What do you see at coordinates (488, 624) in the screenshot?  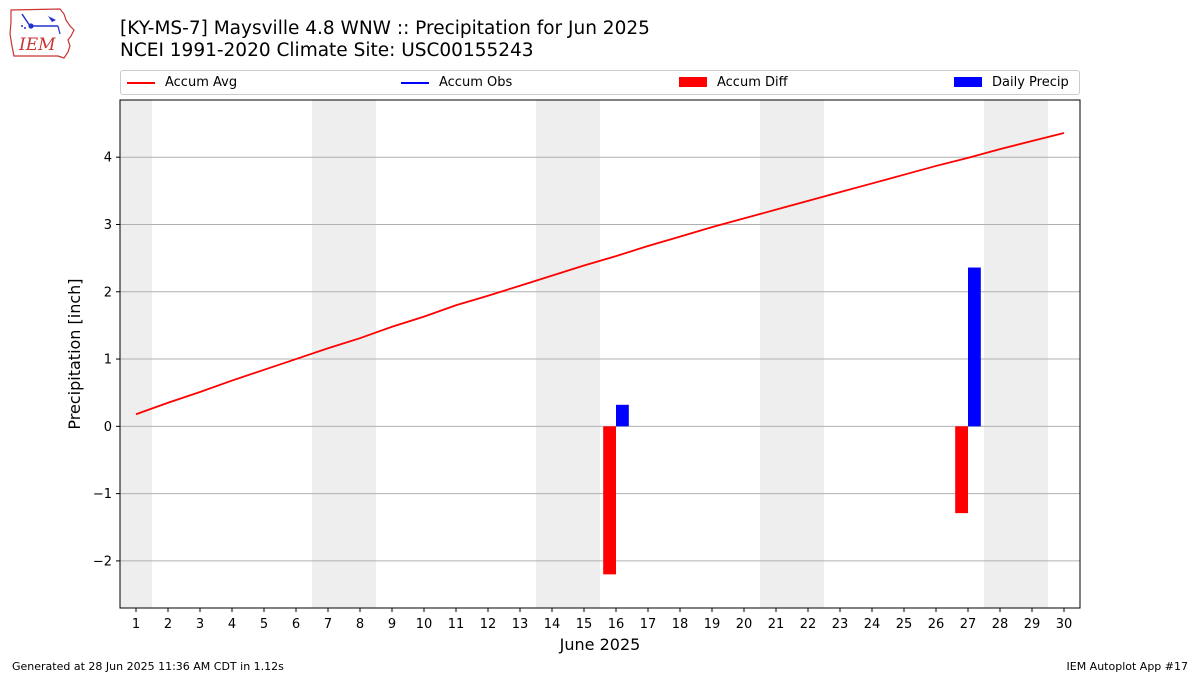 I see `x-tick-label: 12` at bounding box center [488, 624].